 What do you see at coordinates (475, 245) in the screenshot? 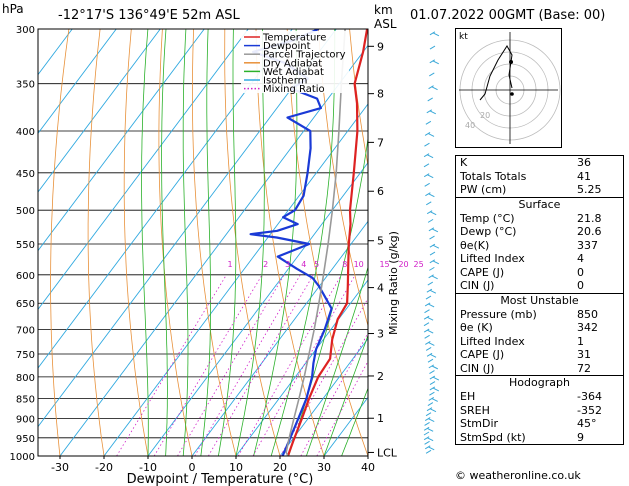
I see `surface-label: θe(K)` at bounding box center [475, 245].